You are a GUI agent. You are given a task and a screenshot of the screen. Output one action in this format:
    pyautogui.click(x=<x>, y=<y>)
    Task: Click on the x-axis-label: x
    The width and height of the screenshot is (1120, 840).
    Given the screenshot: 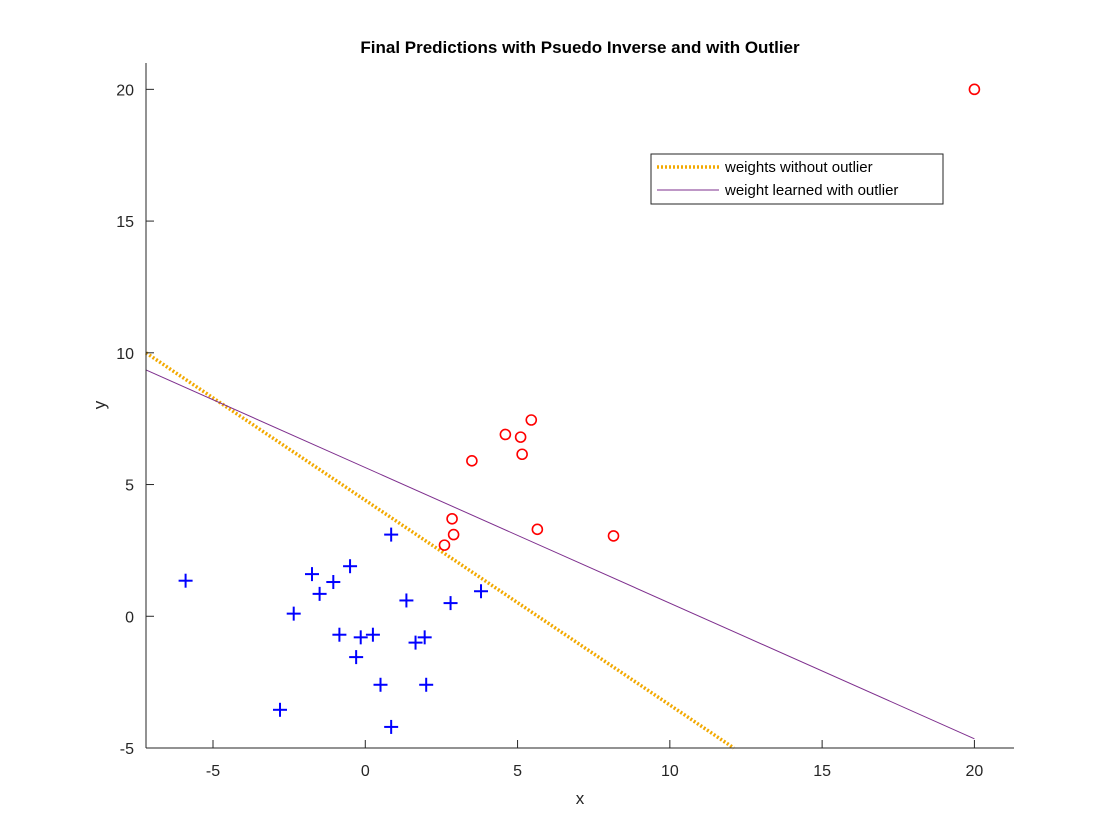 What is the action you would take?
    pyautogui.click(x=580, y=798)
    